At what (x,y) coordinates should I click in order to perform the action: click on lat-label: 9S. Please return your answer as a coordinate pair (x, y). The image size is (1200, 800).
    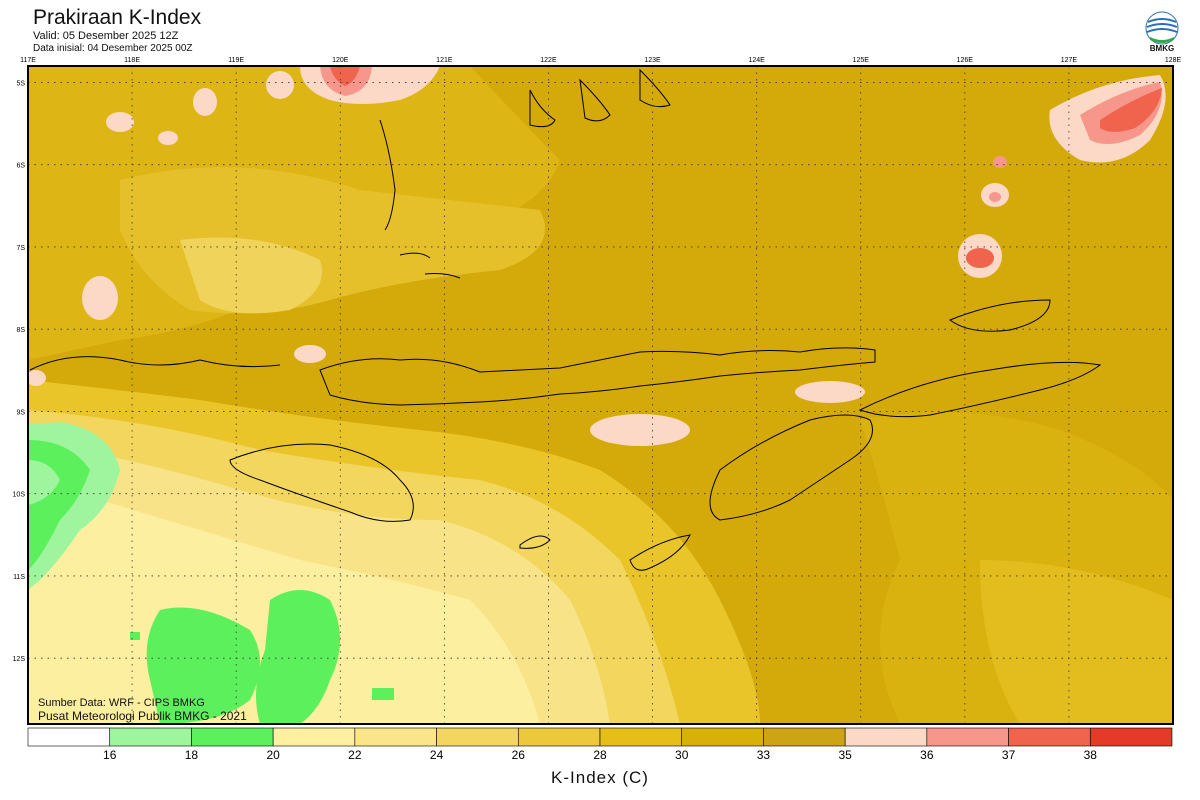
    Looking at the image, I should click on (20, 412).